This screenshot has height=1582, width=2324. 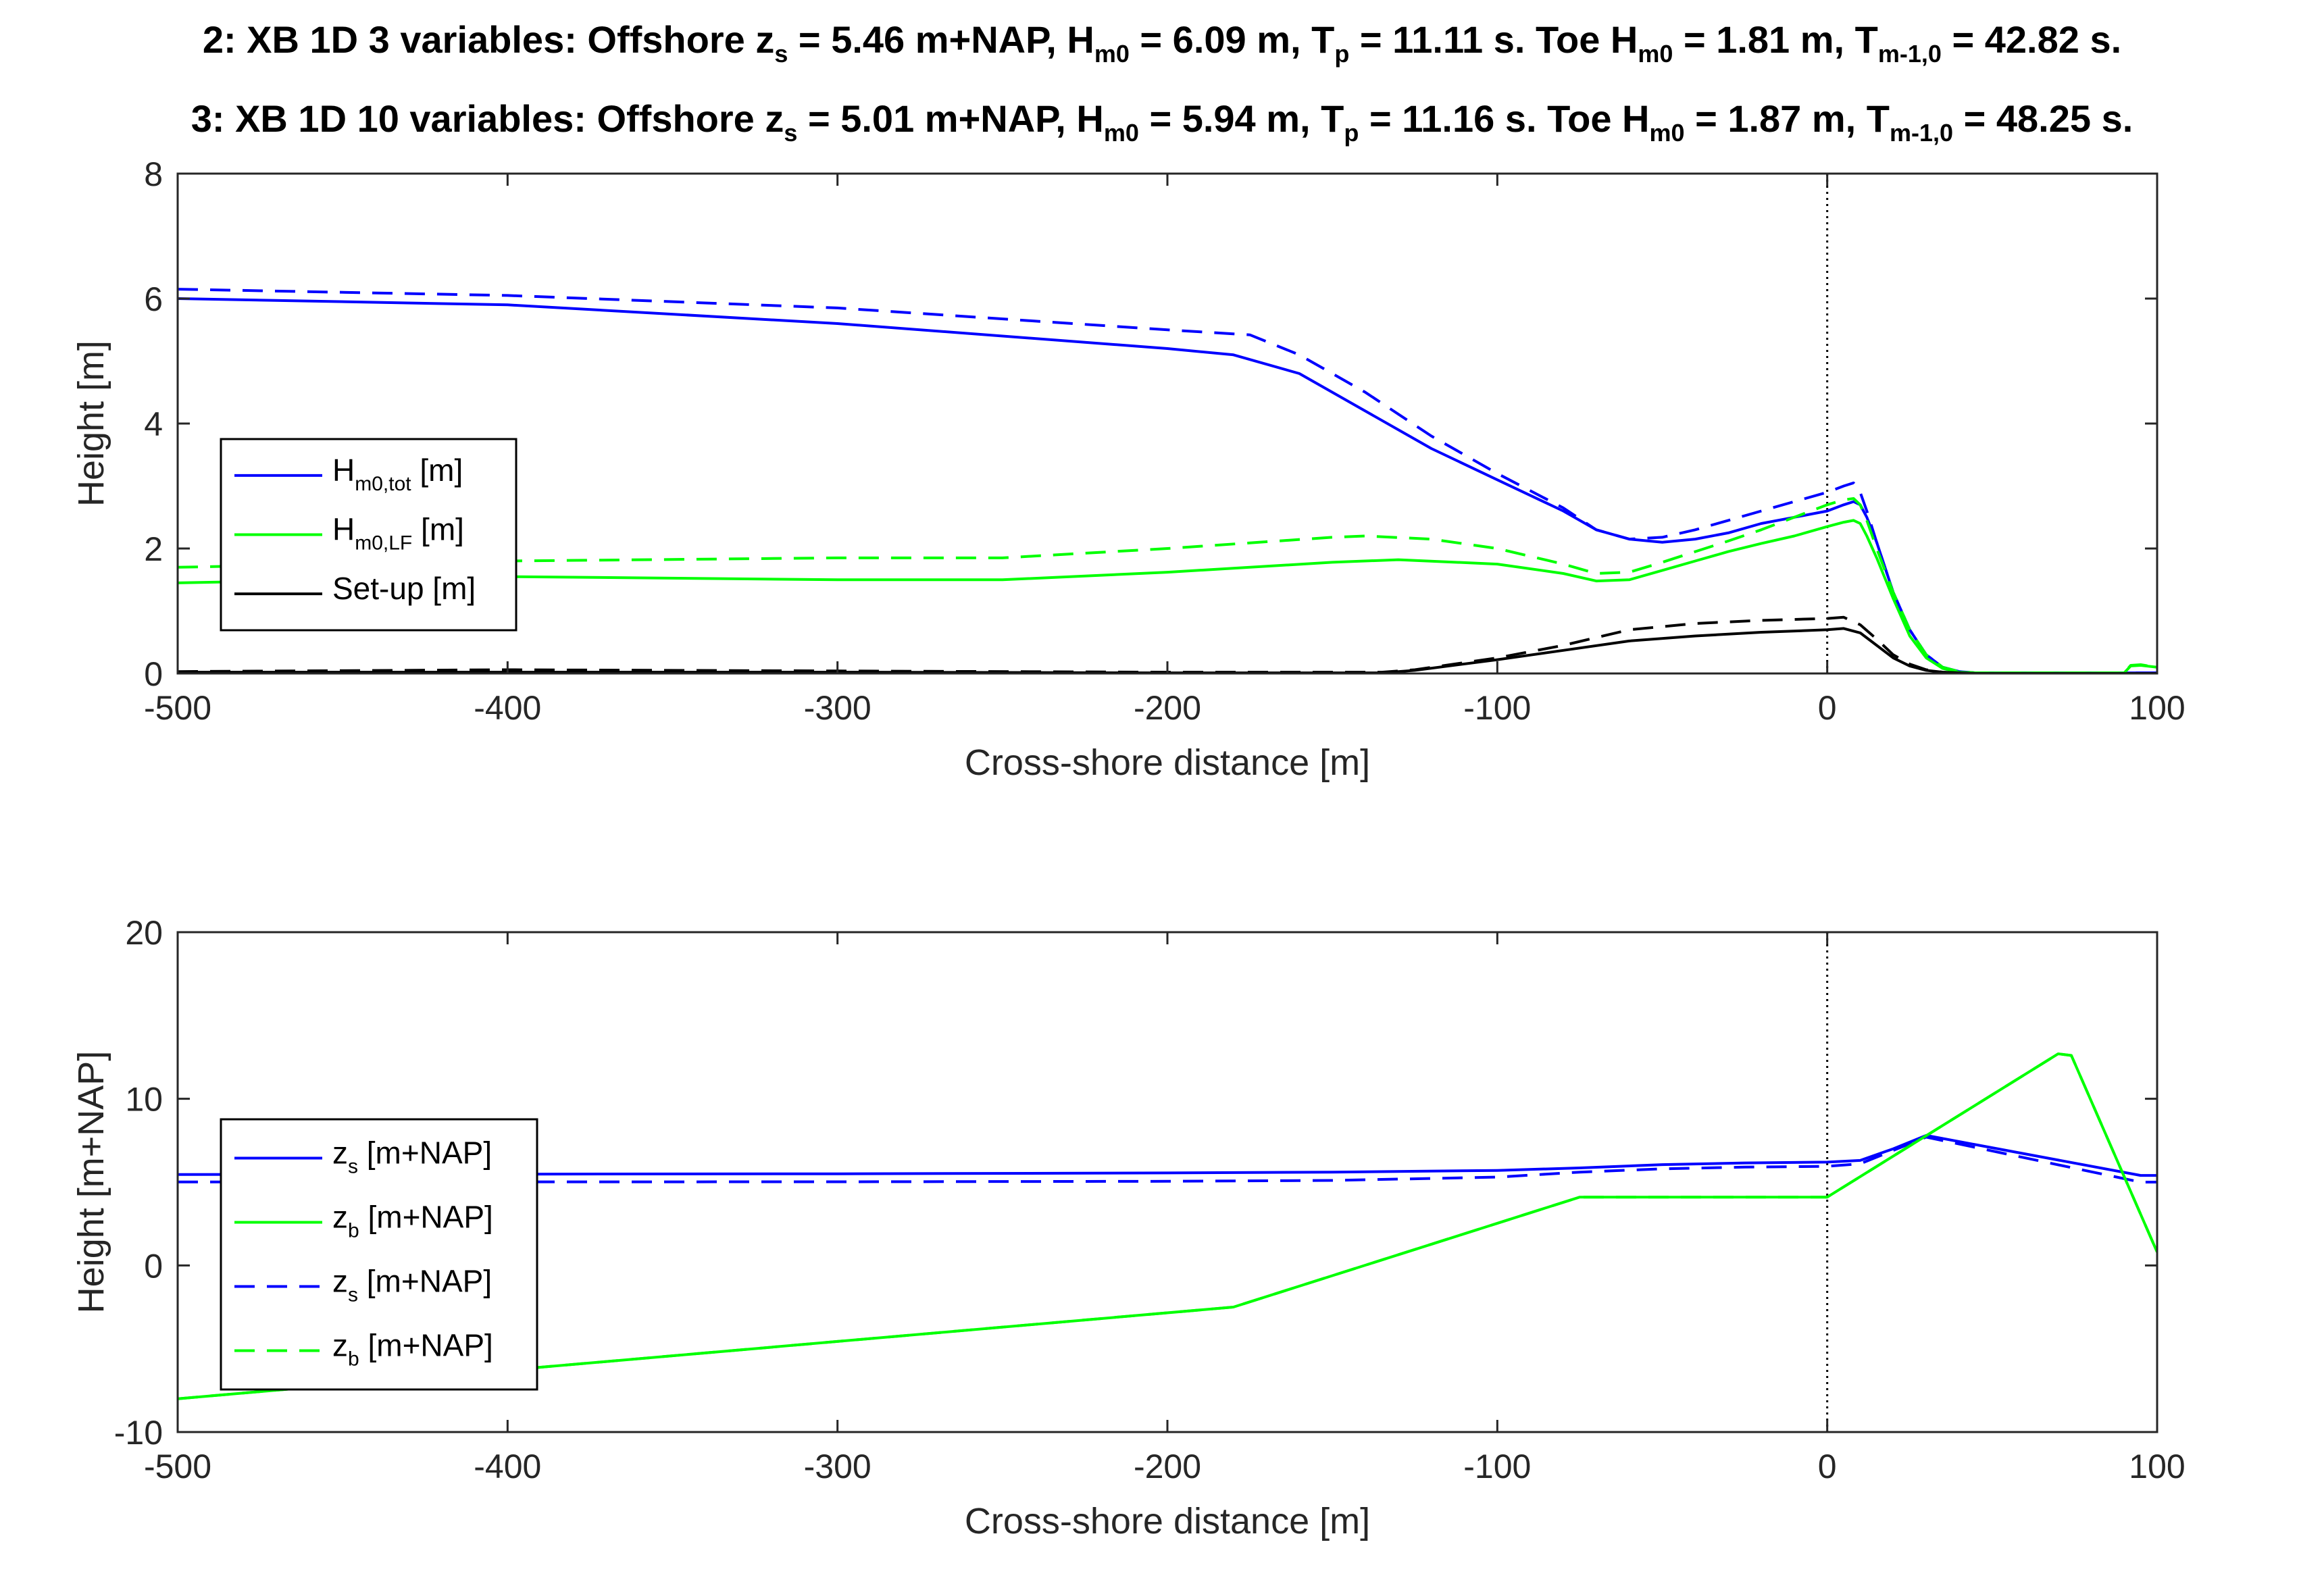 I want to click on y-tick-label: 2, so click(x=153, y=549).